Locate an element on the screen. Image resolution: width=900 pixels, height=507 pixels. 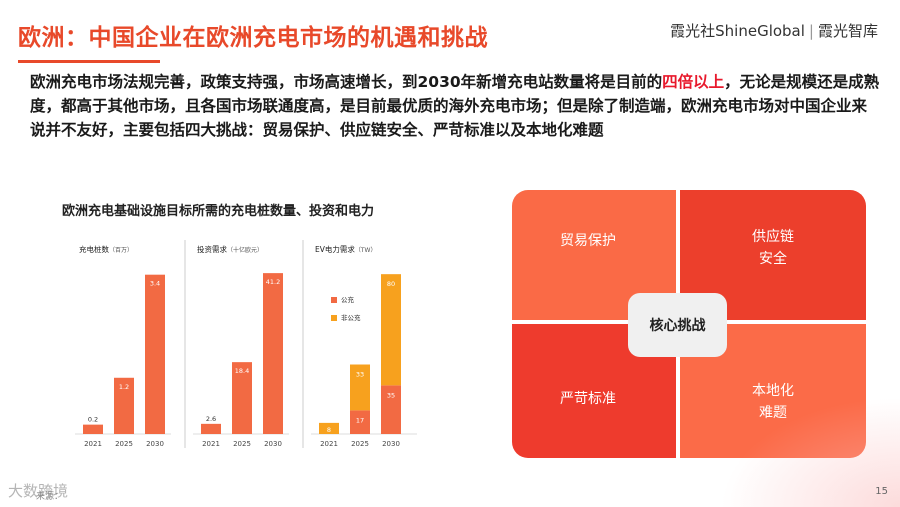
panel-title-text-0: 充电桩数 is located at coordinates (94, 249).